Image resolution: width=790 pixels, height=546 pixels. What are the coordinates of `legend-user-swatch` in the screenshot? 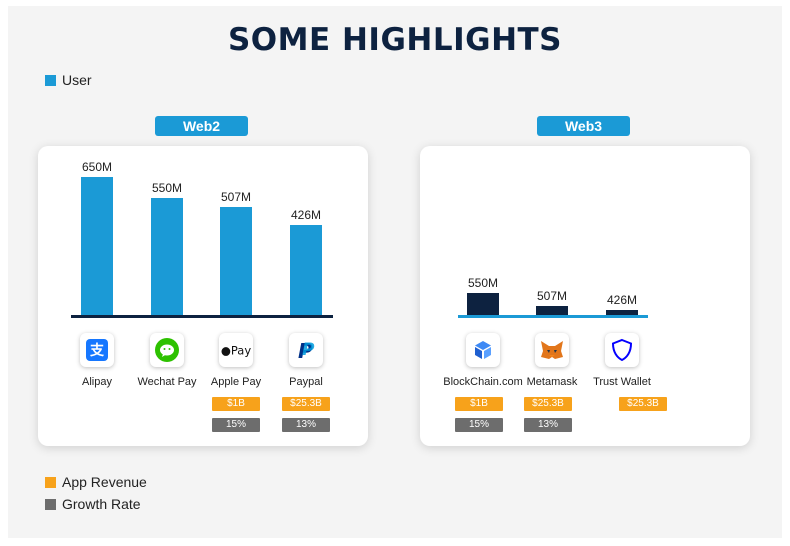 It's located at (50, 80).